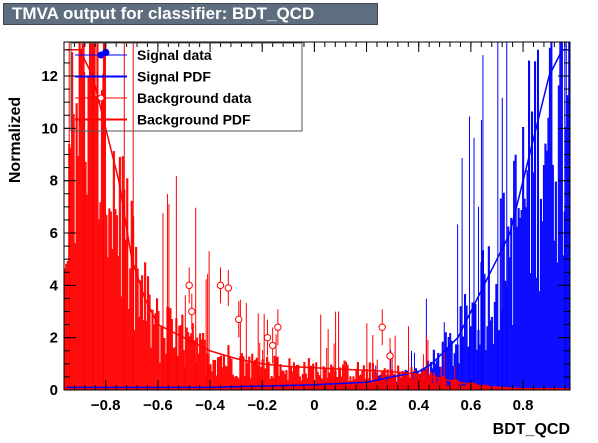 This screenshot has width=598, height=443. Describe the element at coordinates (54, 233) in the screenshot. I see `y-tick-label: 6` at that location.